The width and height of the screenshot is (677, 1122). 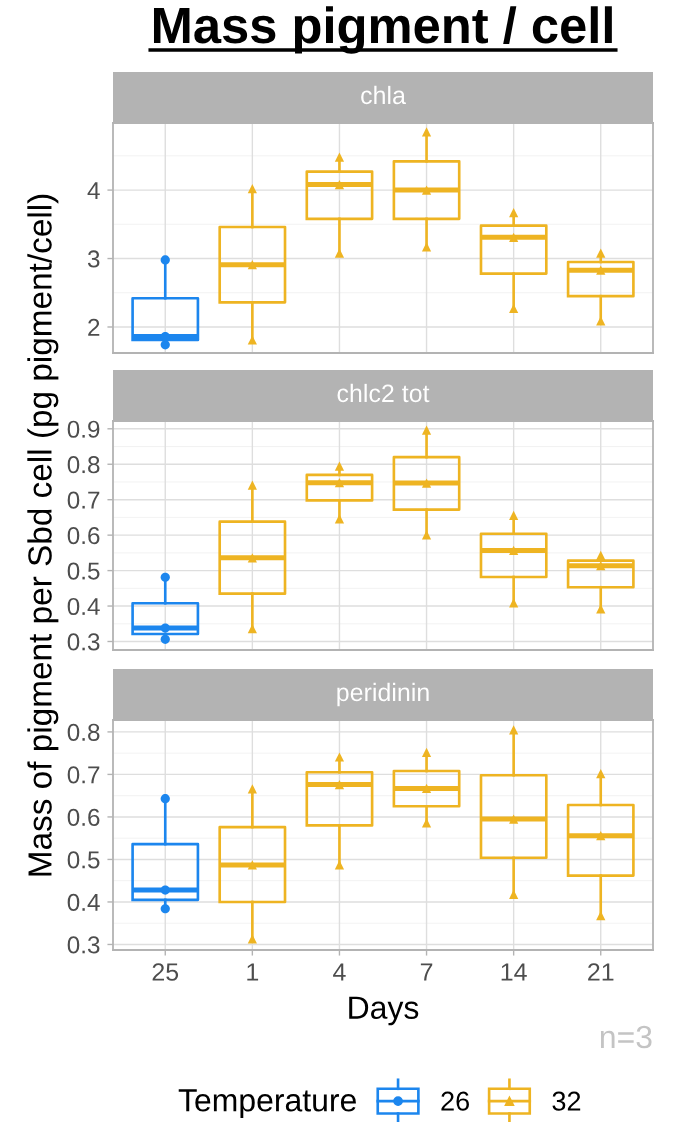 I want to click on y-tick-label: 0.9, so click(x=83, y=429).